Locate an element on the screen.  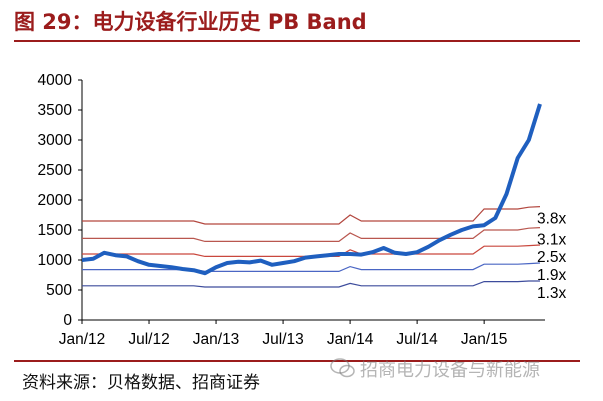
band-label: 1.9x is located at coordinates (552, 275).